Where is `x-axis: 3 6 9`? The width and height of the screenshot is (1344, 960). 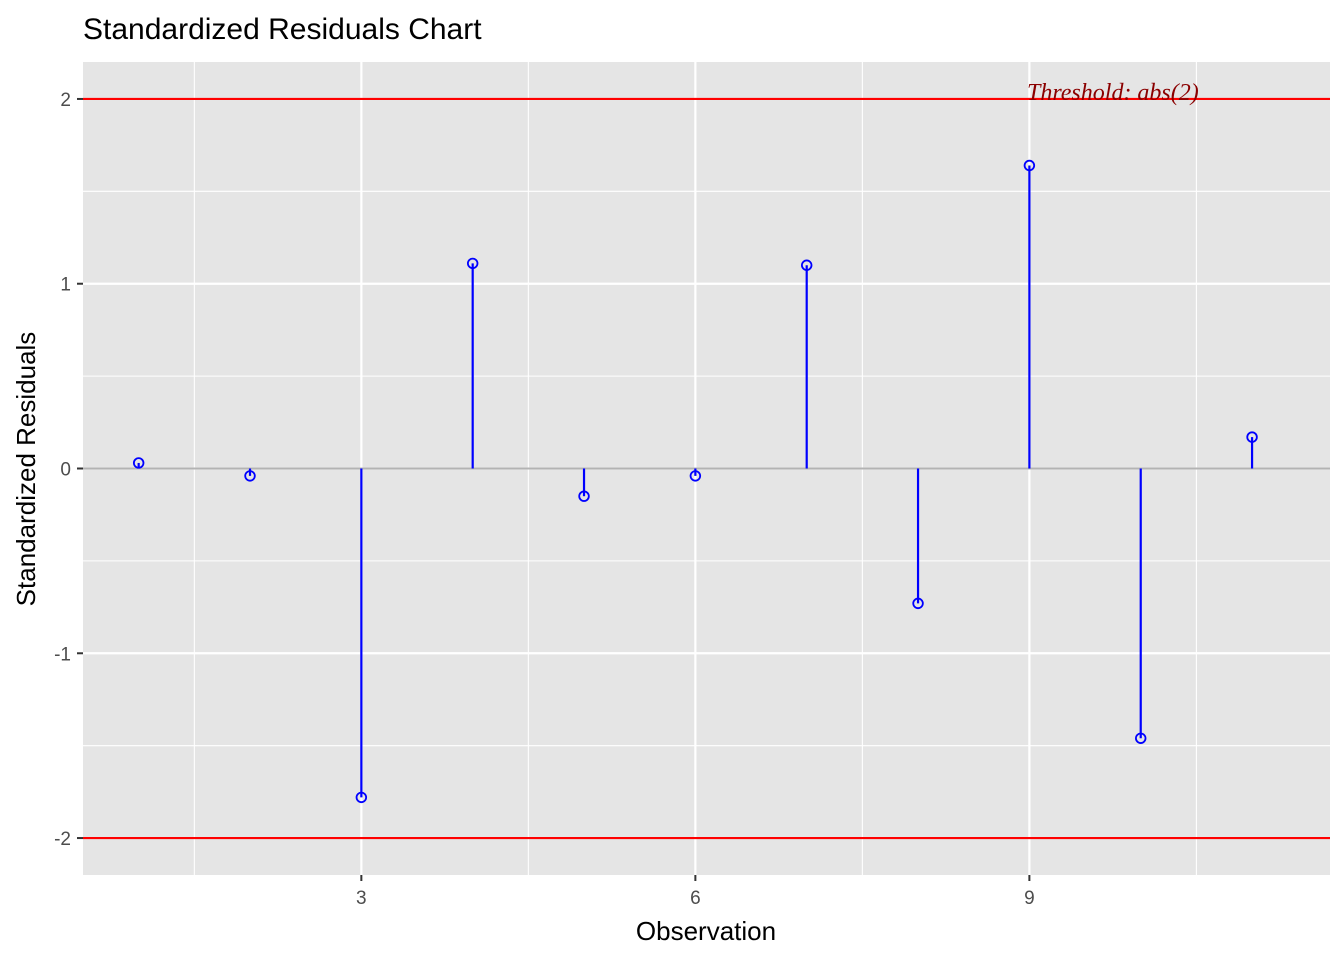
x-axis: 3 6 9 is located at coordinates (695, 892).